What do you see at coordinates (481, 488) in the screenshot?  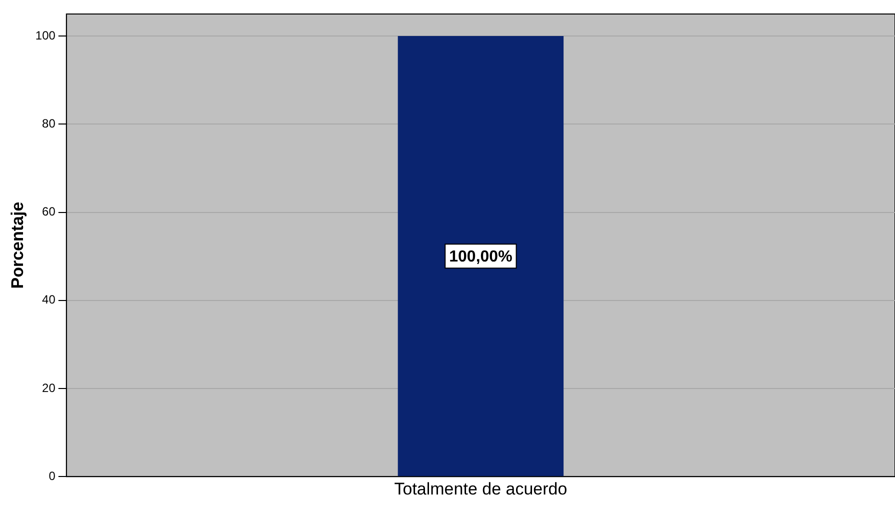 I see `x-tick-label: Totalmente de acuerdo` at bounding box center [481, 488].